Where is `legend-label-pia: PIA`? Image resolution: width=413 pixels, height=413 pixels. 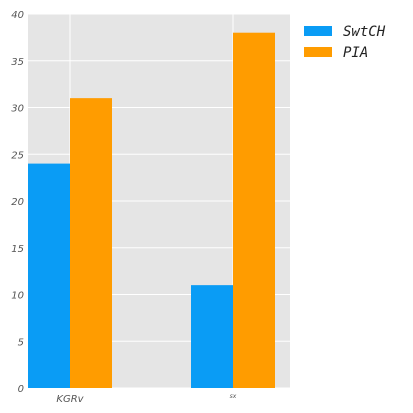 legend-label-pia: PIA is located at coordinates (355, 53).